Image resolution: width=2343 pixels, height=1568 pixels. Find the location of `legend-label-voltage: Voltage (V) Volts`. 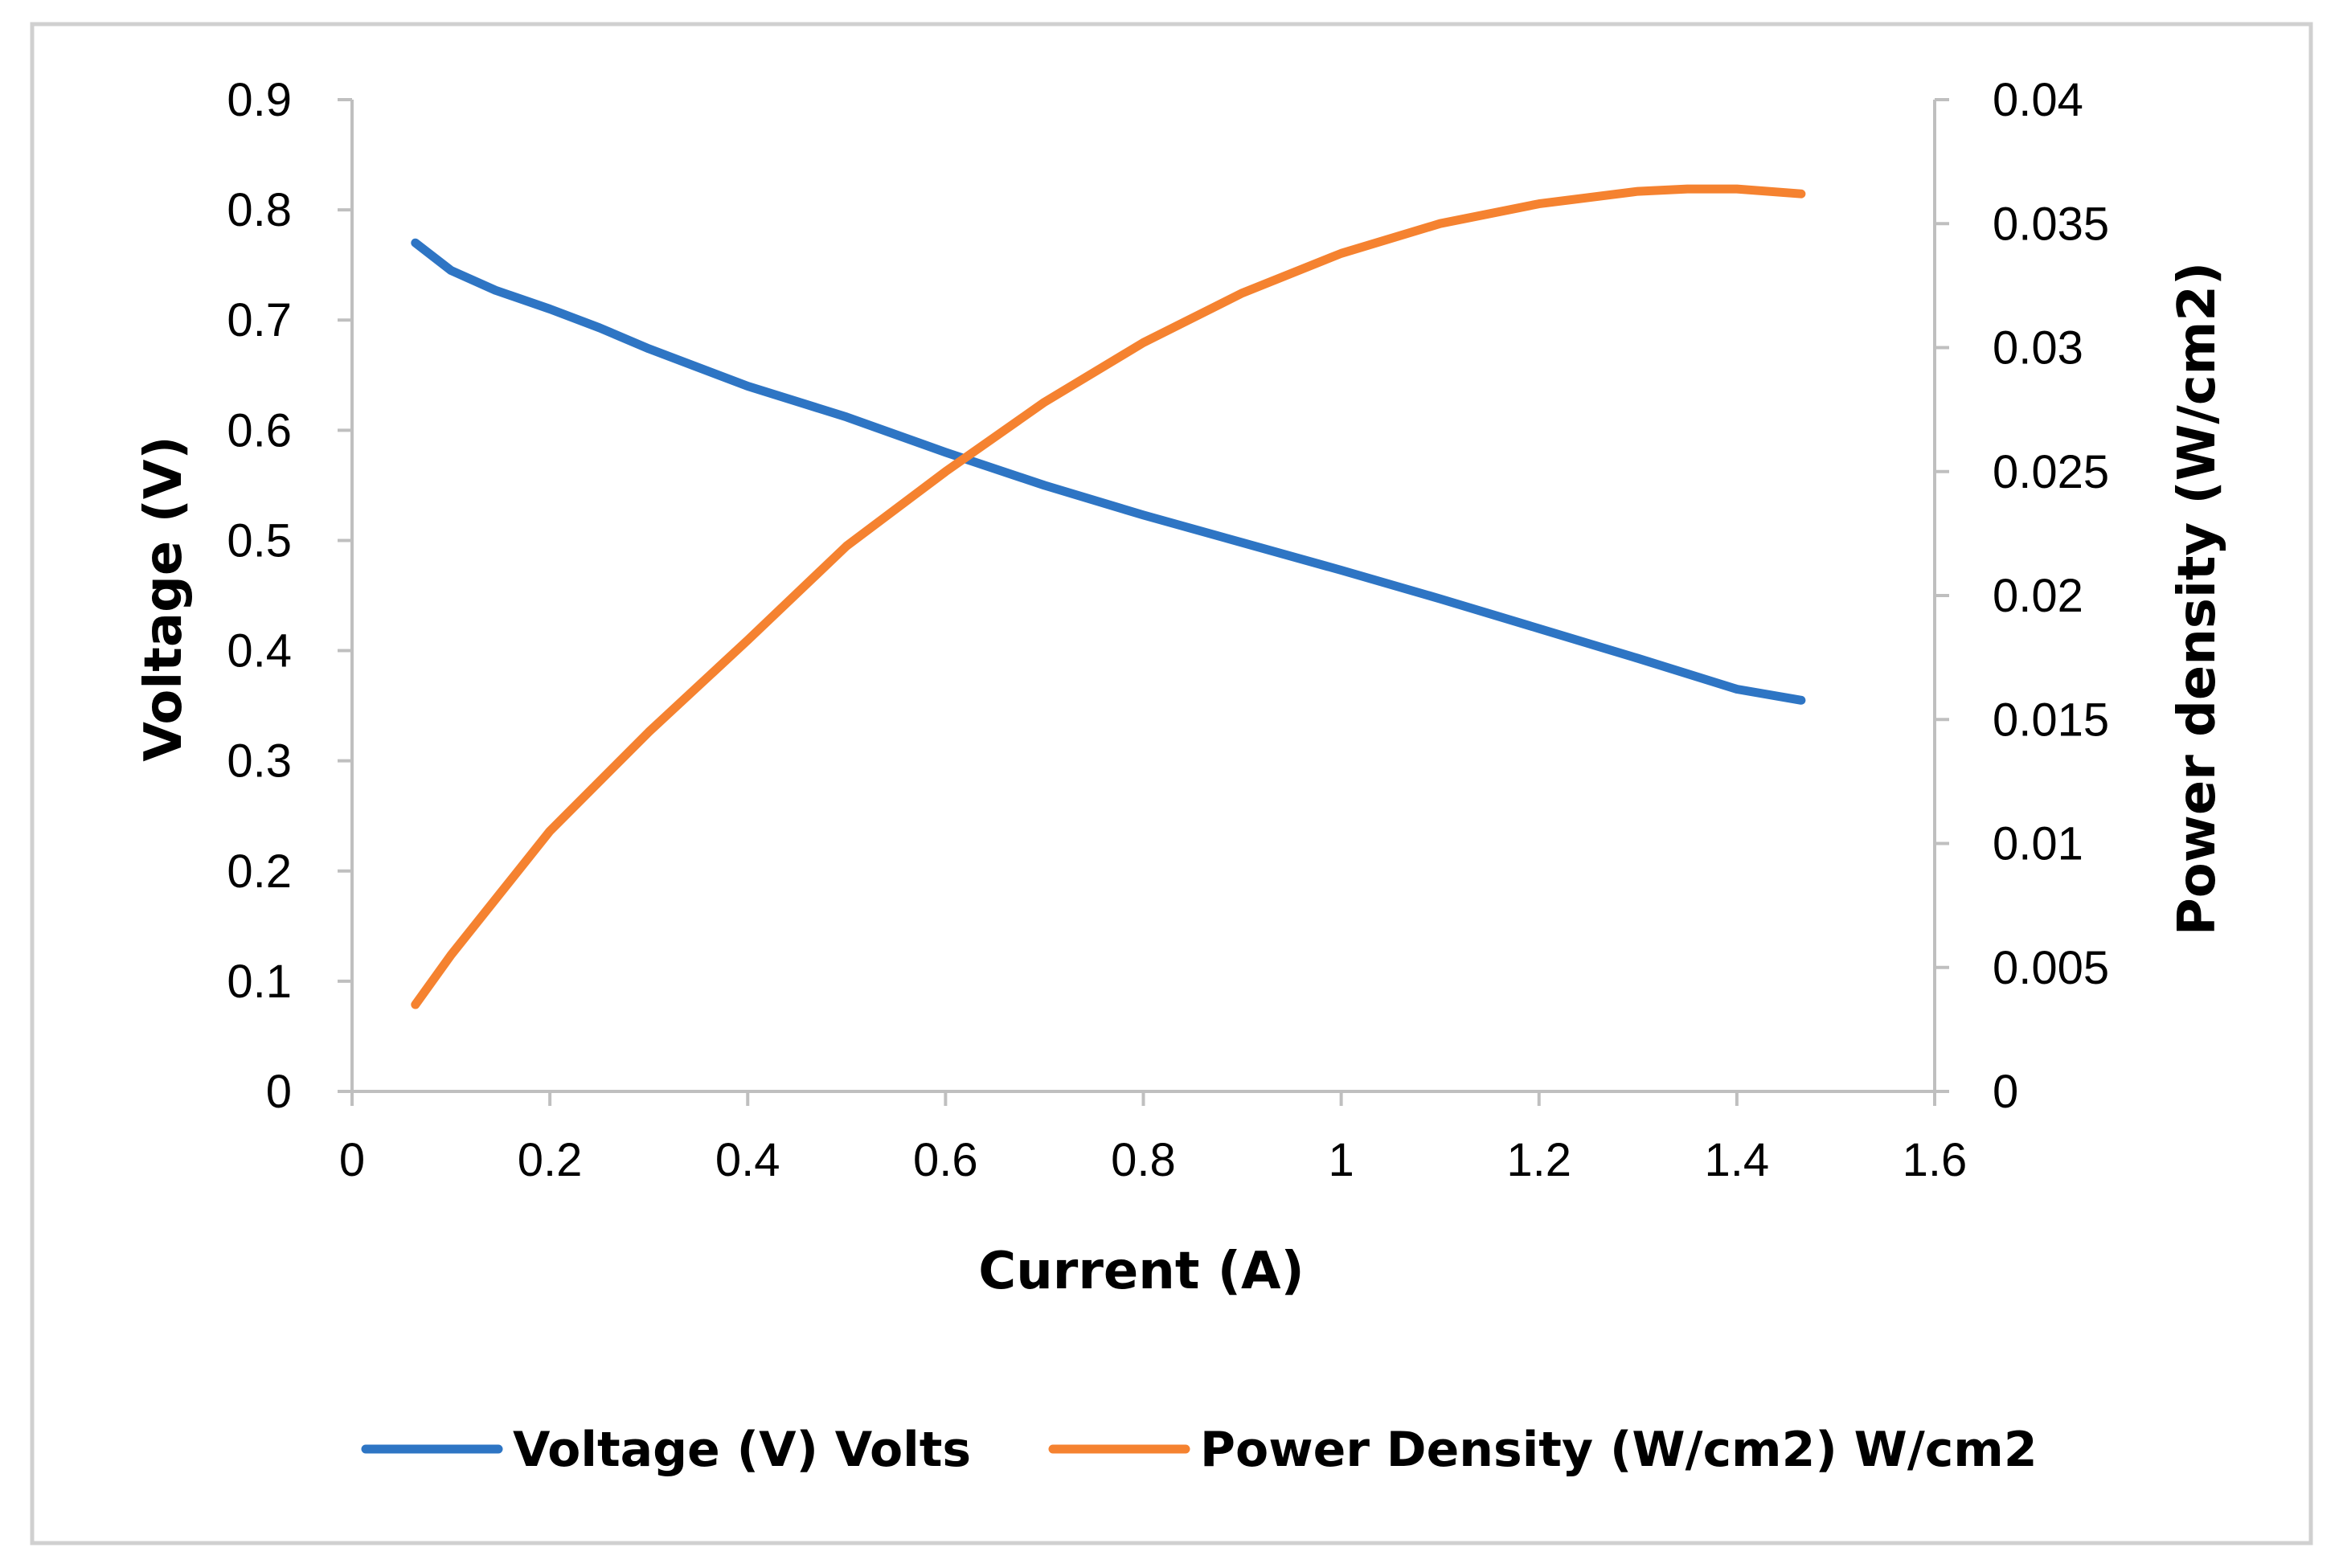

legend-label-voltage: Voltage (V) Volts is located at coordinates (742, 1450).